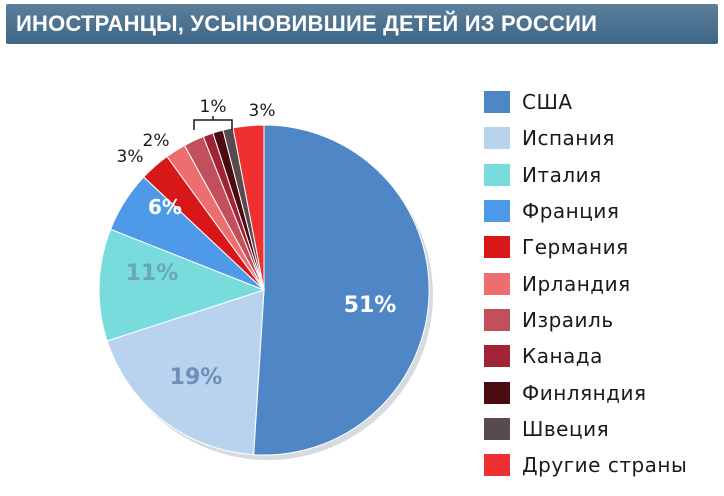  Describe the element at coordinates (547, 102) in the screenshot. I see `legend-label: США` at that location.